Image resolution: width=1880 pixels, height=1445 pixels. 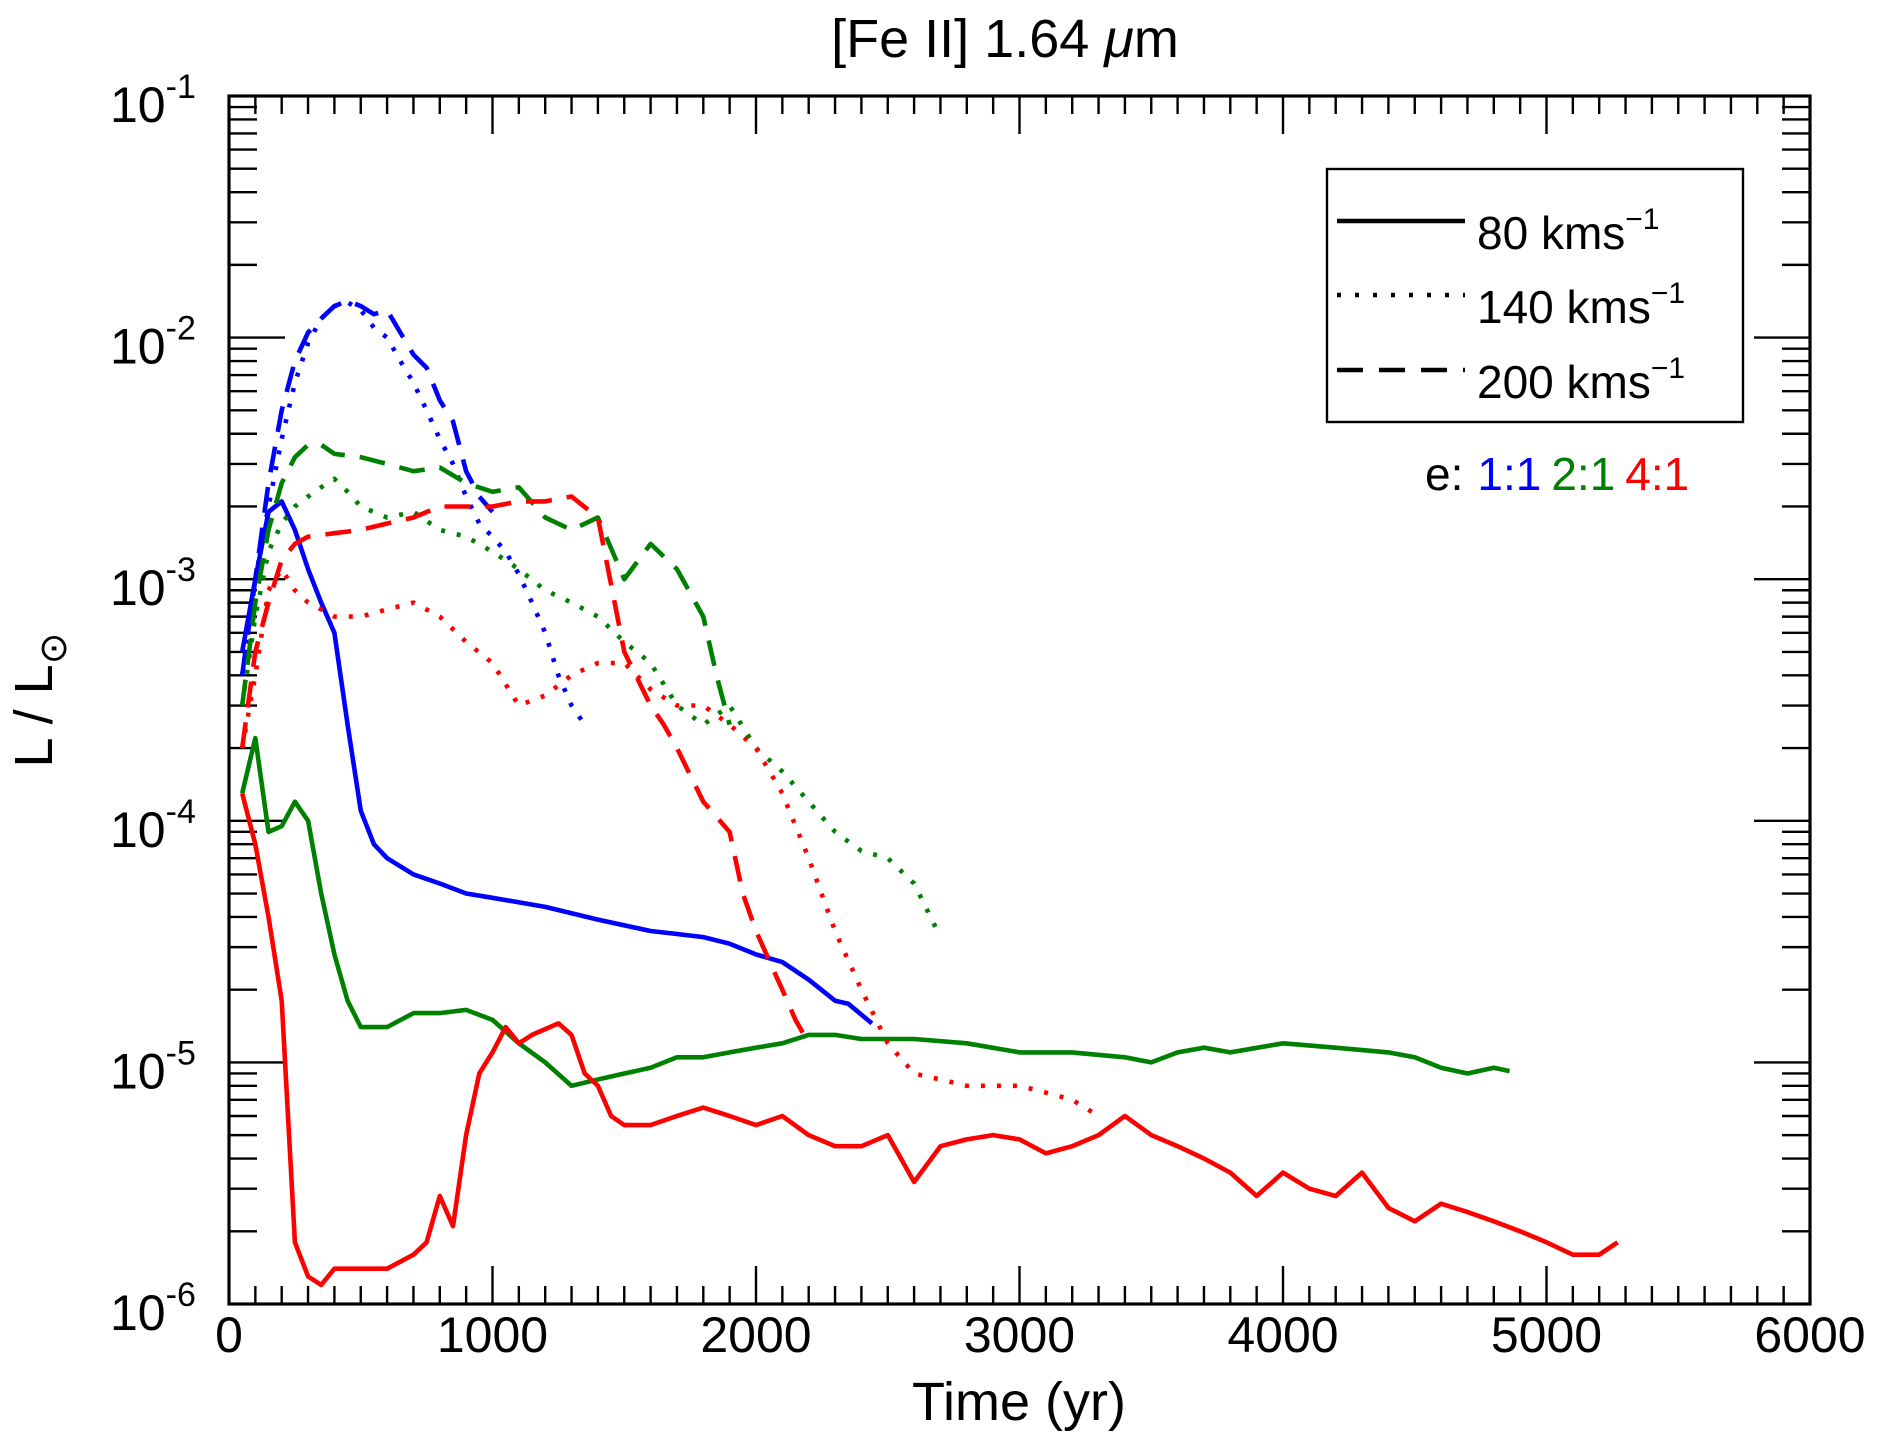 I want to click on legend-entry-80: 80 kms−1, so click(x=1568, y=231).